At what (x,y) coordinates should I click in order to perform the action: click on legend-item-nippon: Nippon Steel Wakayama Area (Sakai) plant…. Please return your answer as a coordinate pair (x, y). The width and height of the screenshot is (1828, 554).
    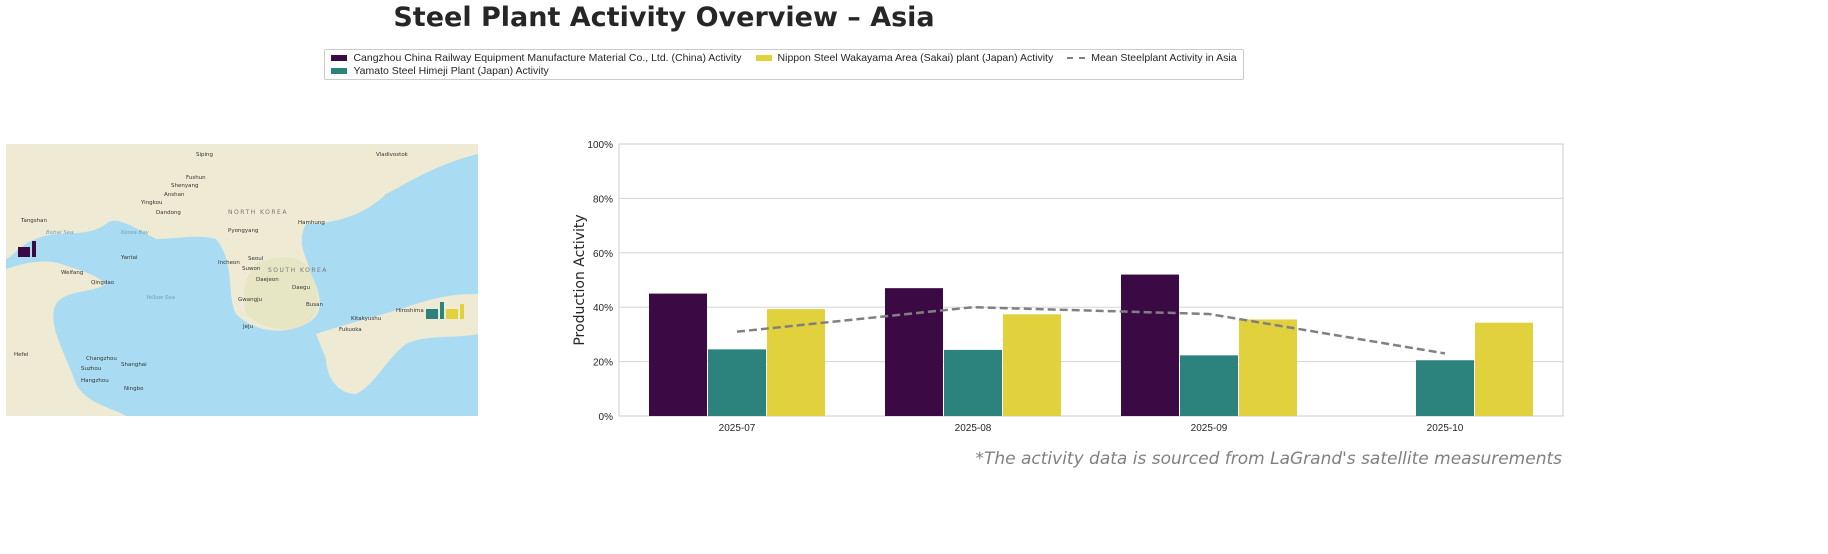
    Looking at the image, I should click on (904, 58).